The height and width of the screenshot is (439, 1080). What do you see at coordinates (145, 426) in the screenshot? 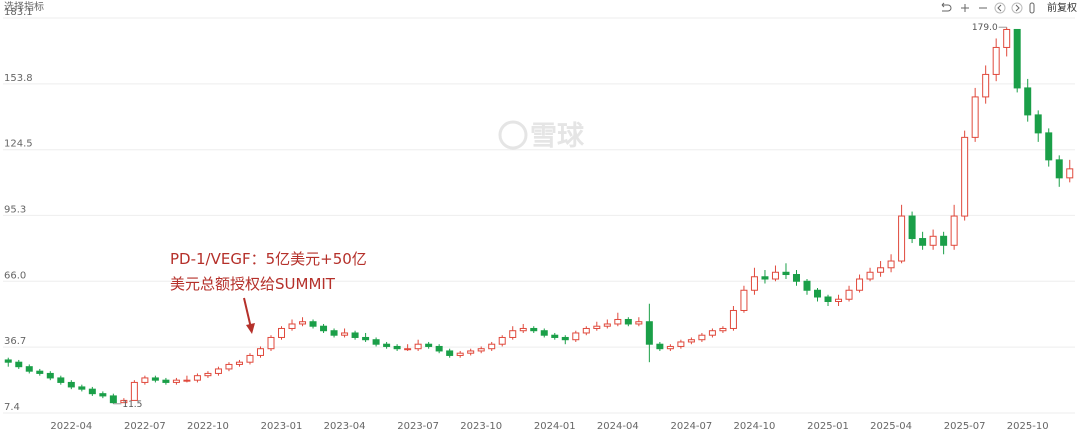
I see `x-tick-label: 2022-07` at bounding box center [145, 426].